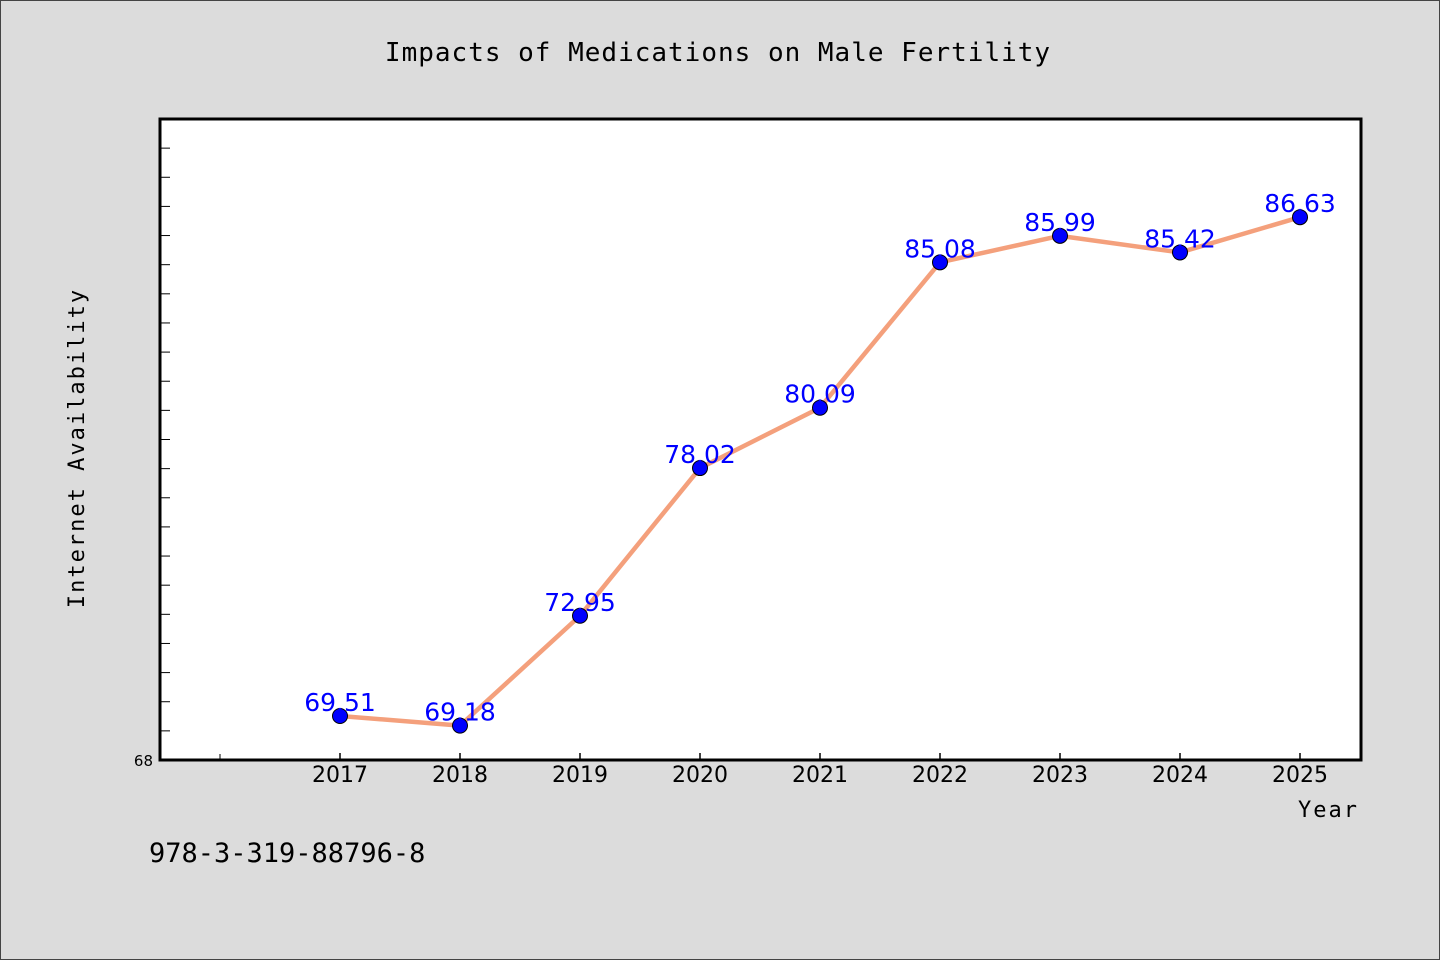 This screenshot has width=1440, height=960. I want to click on y-axis-ticks, so click(165, 439).